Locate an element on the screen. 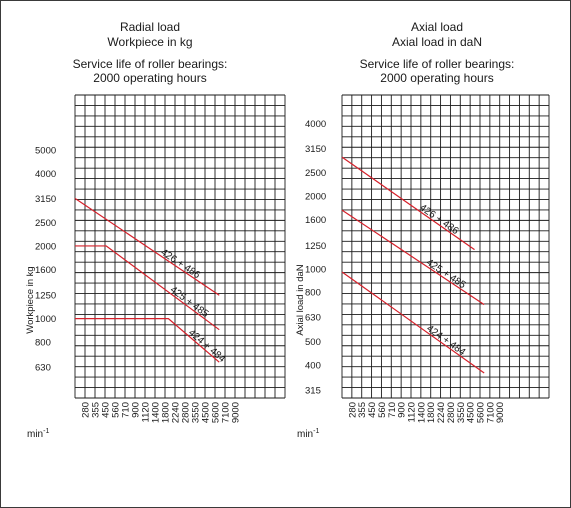 This screenshot has width=571, height=508. right-title: Axial load is located at coordinates (437, 27).